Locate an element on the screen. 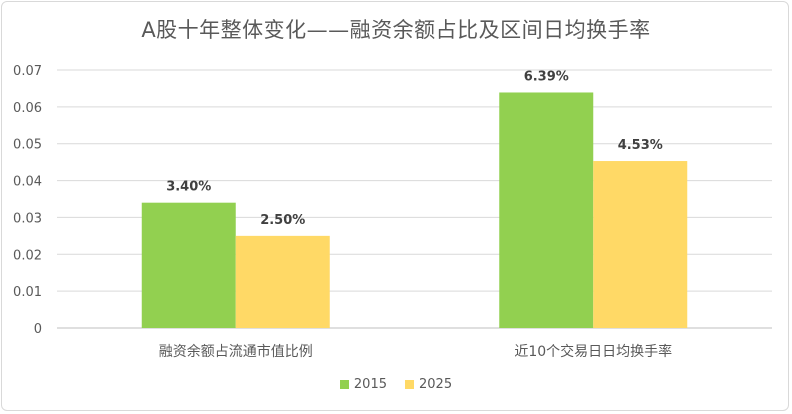 This screenshot has height=414, width=792. legend-item-2015: 2015 is located at coordinates (363, 384).